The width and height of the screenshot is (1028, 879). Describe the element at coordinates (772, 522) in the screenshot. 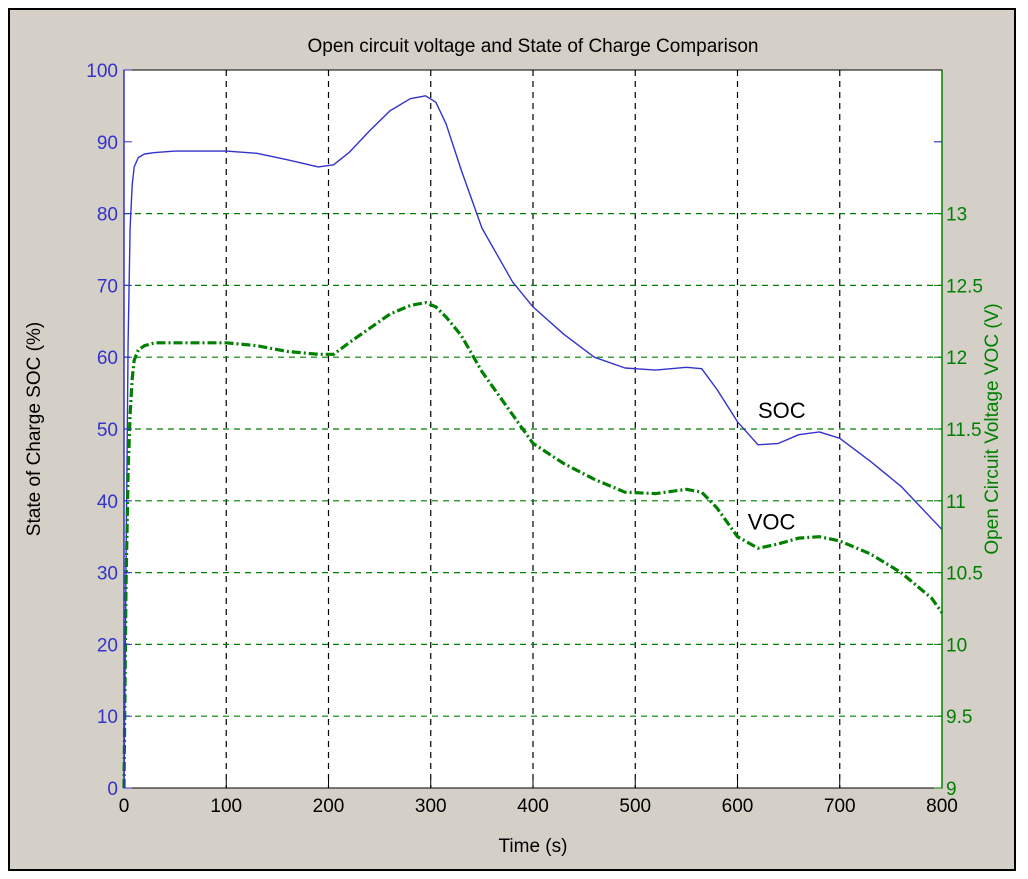

I see `voc-series-label: VOC` at that location.